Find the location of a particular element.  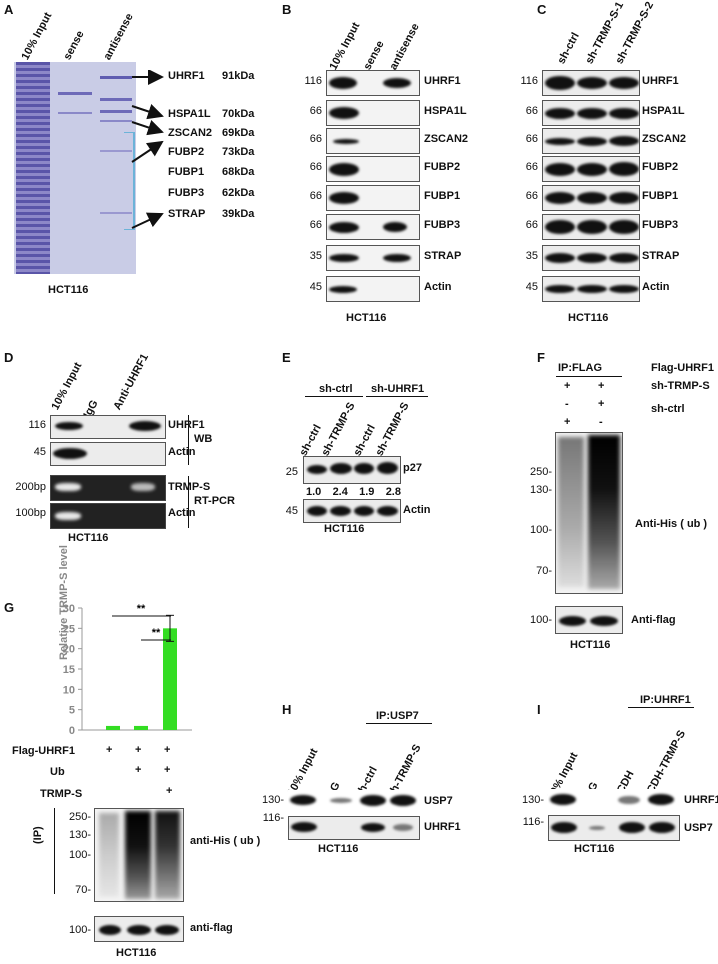

blot-label: anti-flag is located at coordinates (211, 928).